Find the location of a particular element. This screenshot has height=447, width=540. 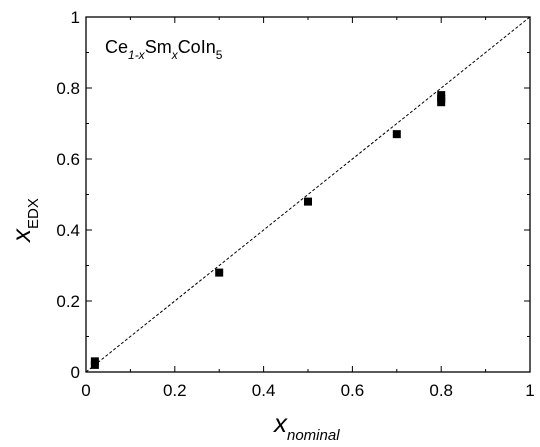

y-tick-label: 0.6 is located at coordinates (68, 159).